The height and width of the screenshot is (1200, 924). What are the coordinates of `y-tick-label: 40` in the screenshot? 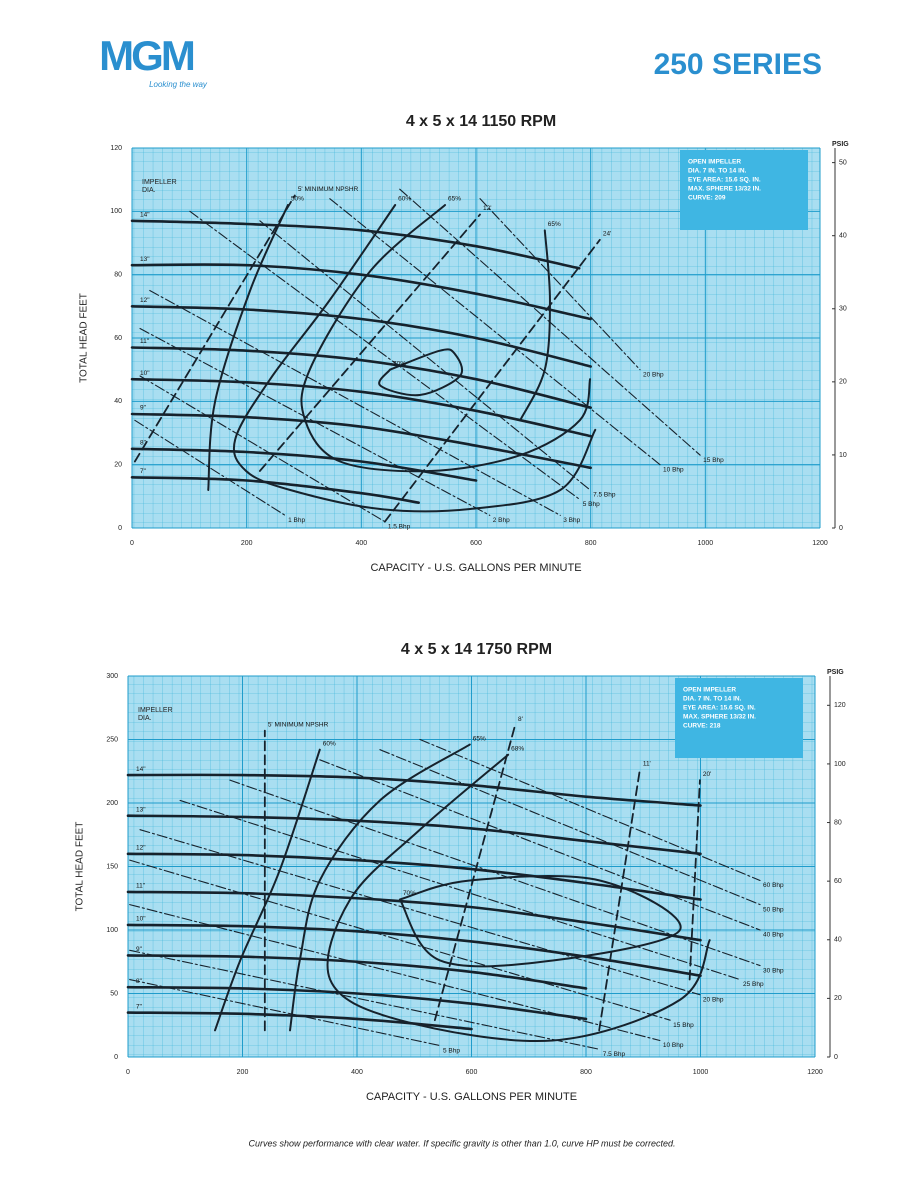 It's located at (118, 401).